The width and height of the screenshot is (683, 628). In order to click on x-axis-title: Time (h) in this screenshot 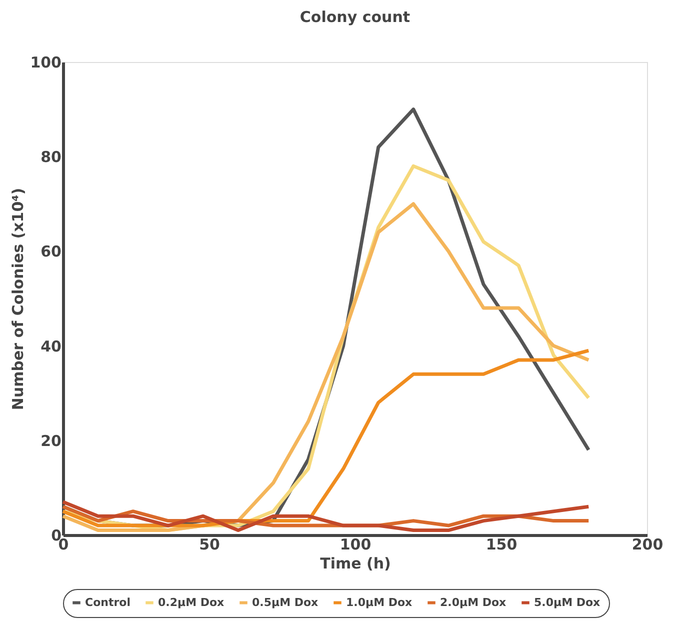, I will do `click(355, 563)`.